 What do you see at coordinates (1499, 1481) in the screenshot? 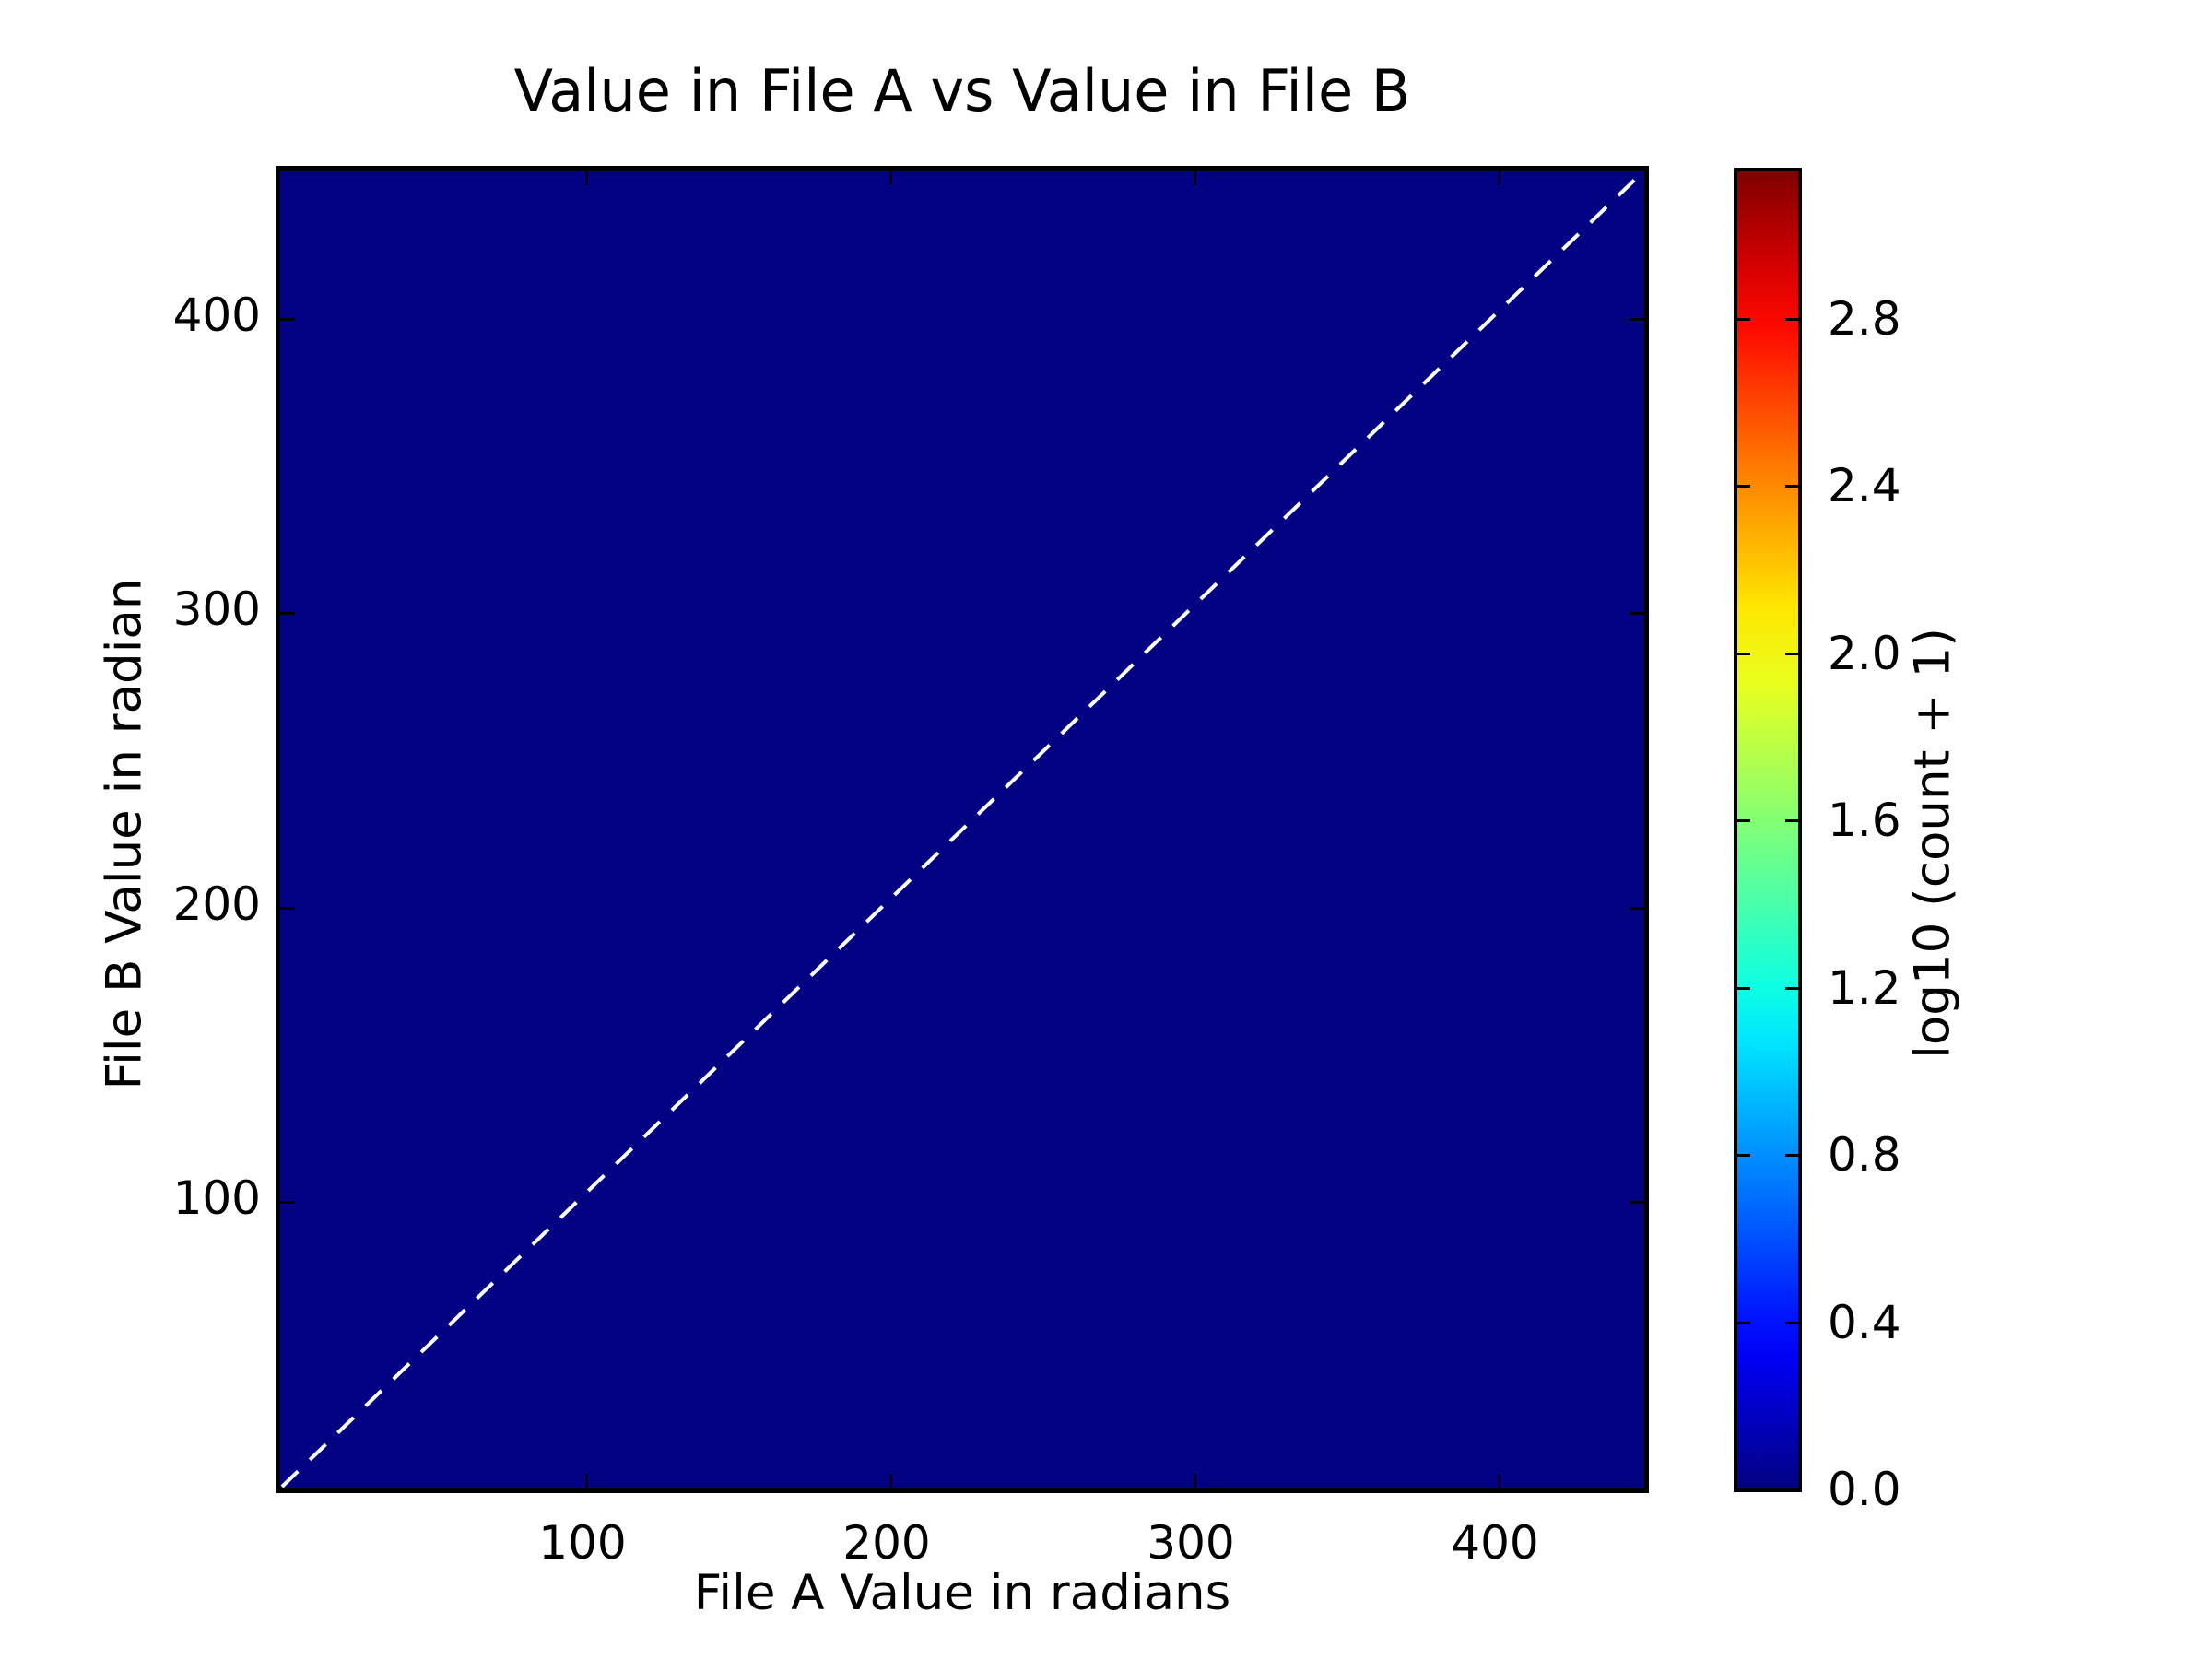
I see `x-tick-mark-400-bottom` at bounding box center [1499, 1481].